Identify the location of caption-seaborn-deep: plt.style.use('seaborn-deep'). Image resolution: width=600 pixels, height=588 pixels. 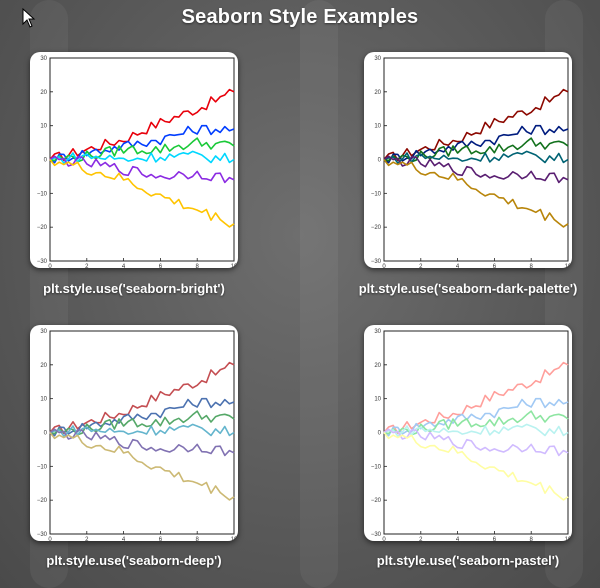
(134, 560).